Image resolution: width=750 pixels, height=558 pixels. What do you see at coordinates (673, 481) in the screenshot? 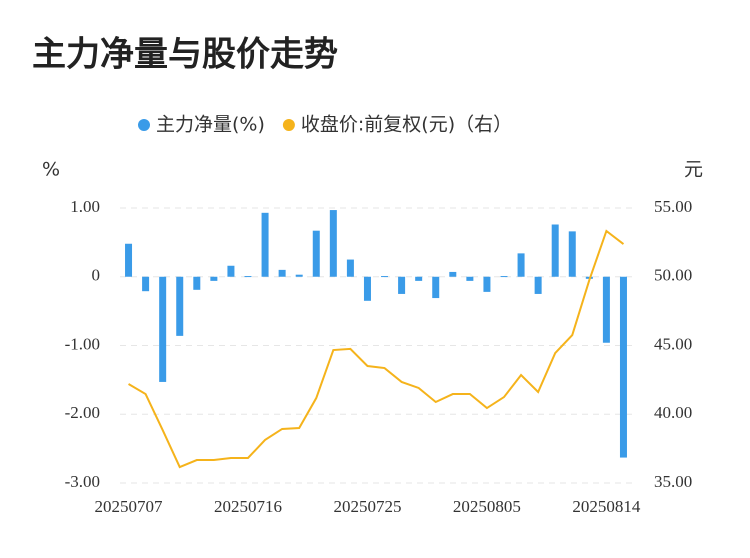
I see `y2-tick-label: 35.00` at bounding box center [673, 481].